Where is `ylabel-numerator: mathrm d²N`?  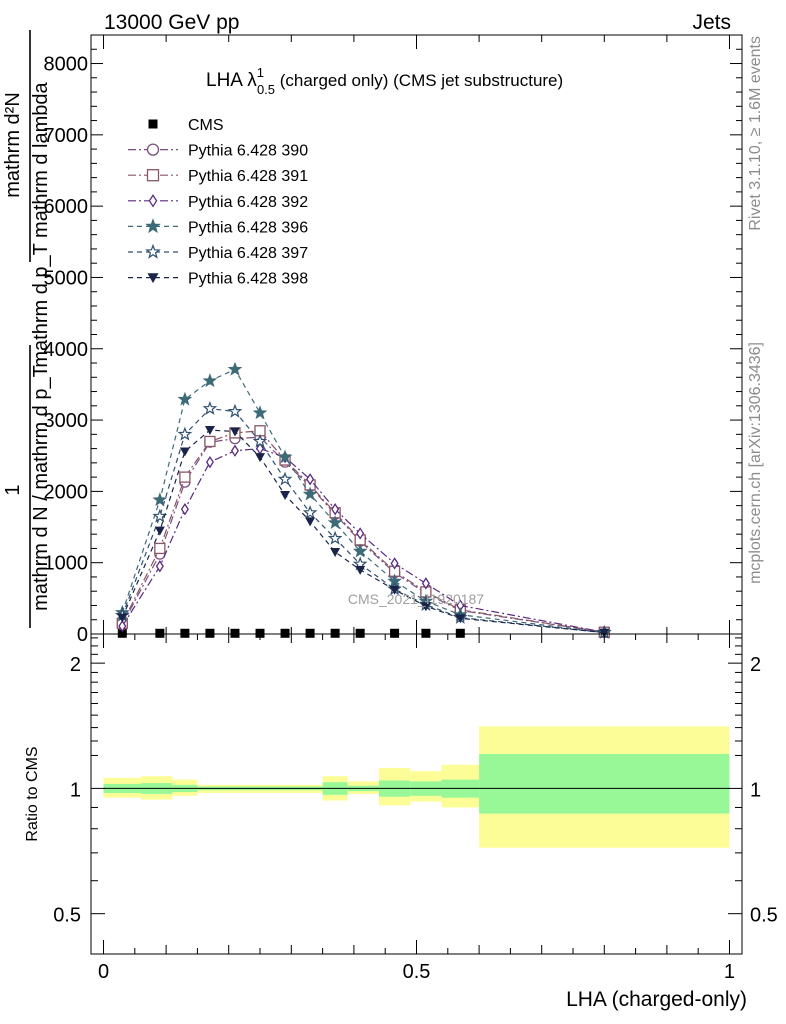 ylabel-numerator: mathrm d²N is located at coordinates (13, 145).